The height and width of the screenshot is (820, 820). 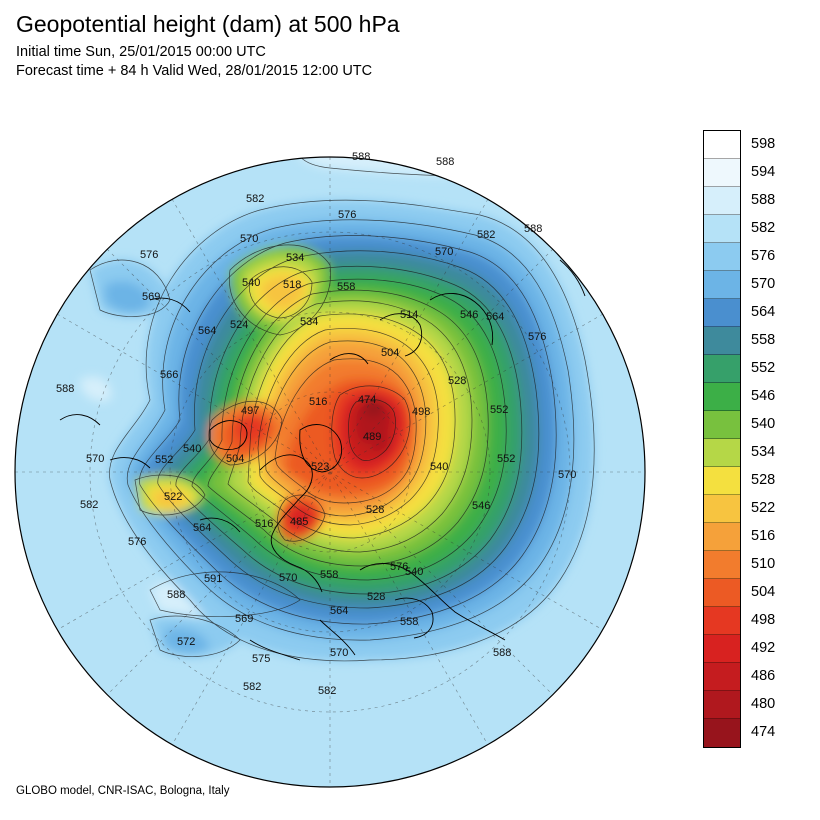 I want to click on contour-label: 522, so click(x=173, y=497).